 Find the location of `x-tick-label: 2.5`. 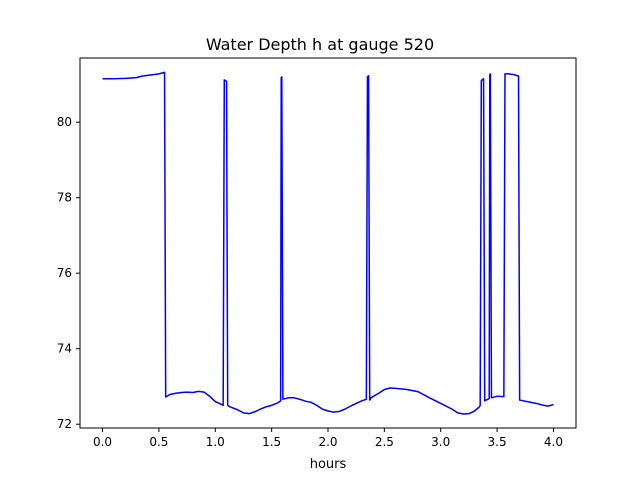

x-tick-label: 2.5 is located at coordinates (384, 442).